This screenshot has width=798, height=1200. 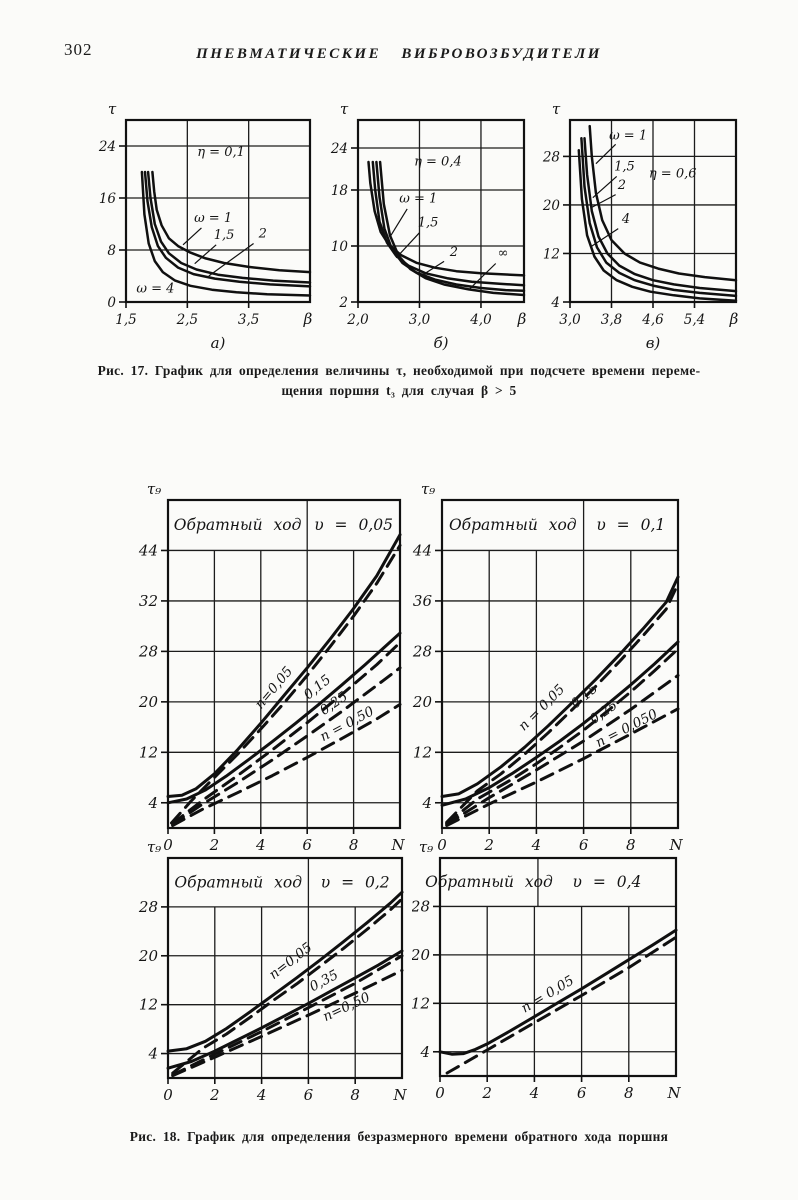 I want to click on fig17-caption-line2: щения поршня t₃ для случая β > 5, so click(x=399, y=390).